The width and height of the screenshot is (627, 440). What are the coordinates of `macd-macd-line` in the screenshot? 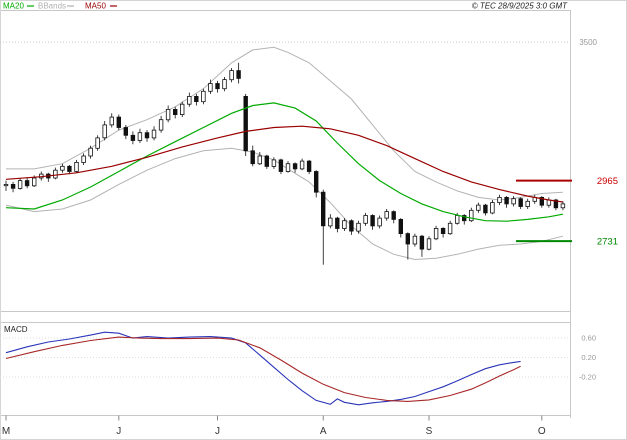 It's located at (263, 368).